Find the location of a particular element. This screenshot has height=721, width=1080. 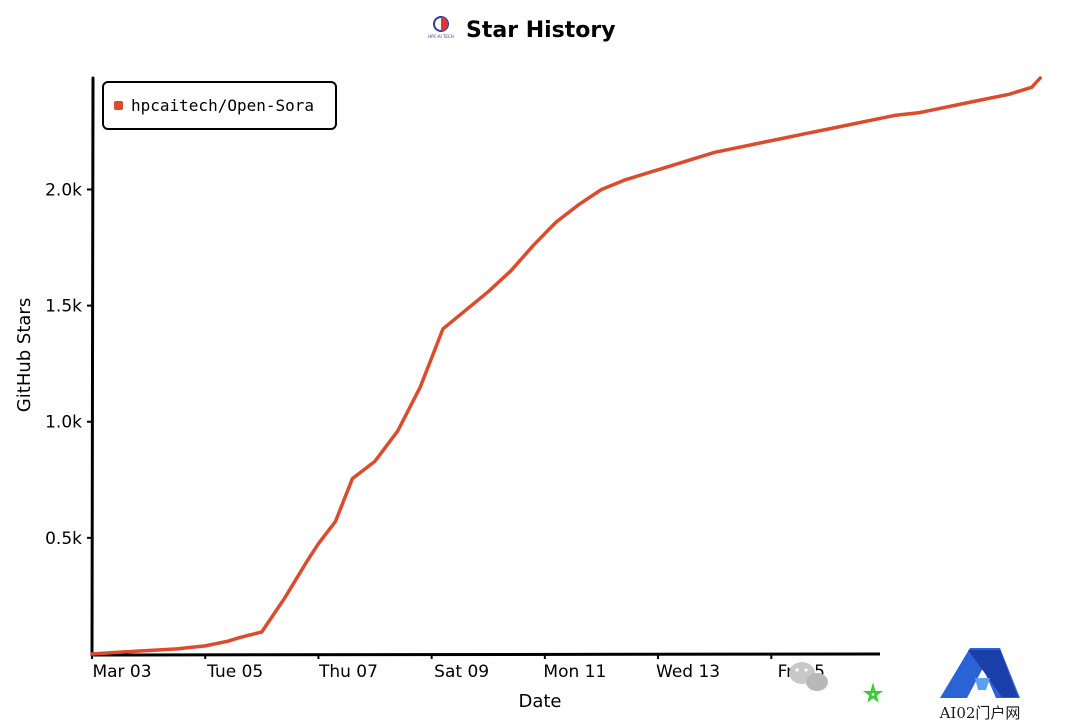

x-tick-label: Tue 05 is located at coordinates (234, 672).